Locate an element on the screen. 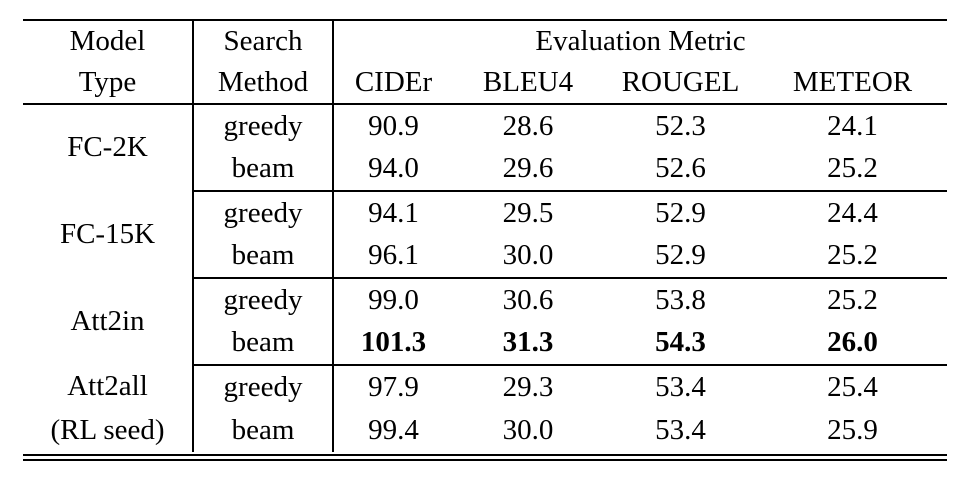 This screenshot has height=486, width=974. metric-value-cell: 29.6 is located at coordinates (528, 169).